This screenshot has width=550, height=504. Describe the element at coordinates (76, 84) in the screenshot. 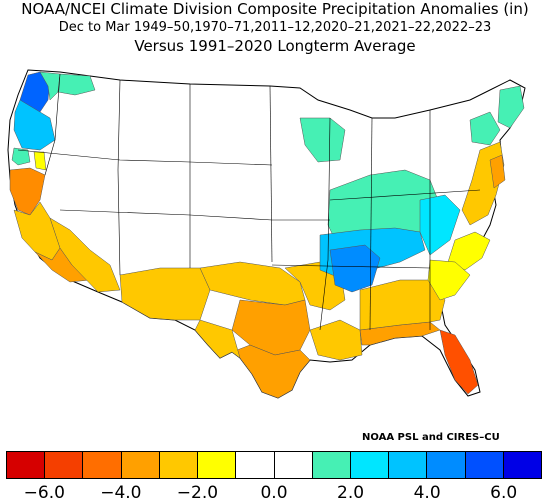

I see `region-northern-montana` at that location.